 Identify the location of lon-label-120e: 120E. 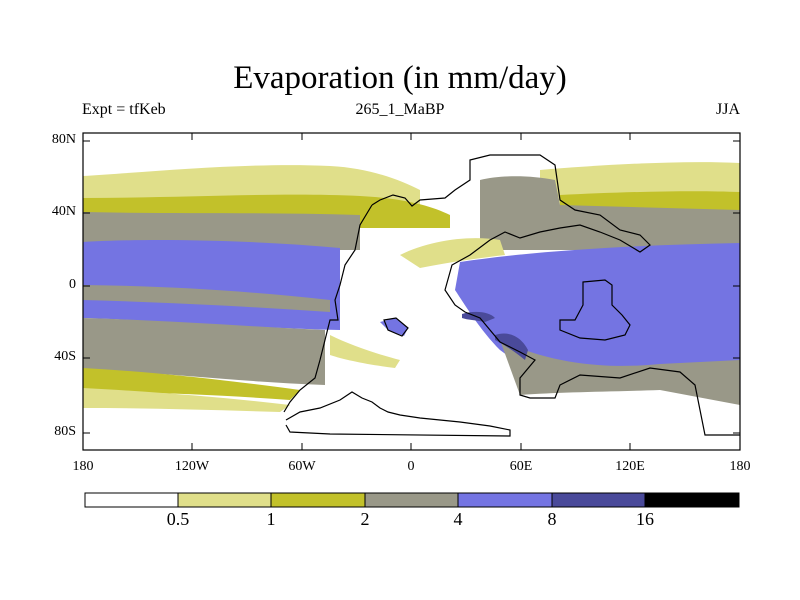
(630, 466).